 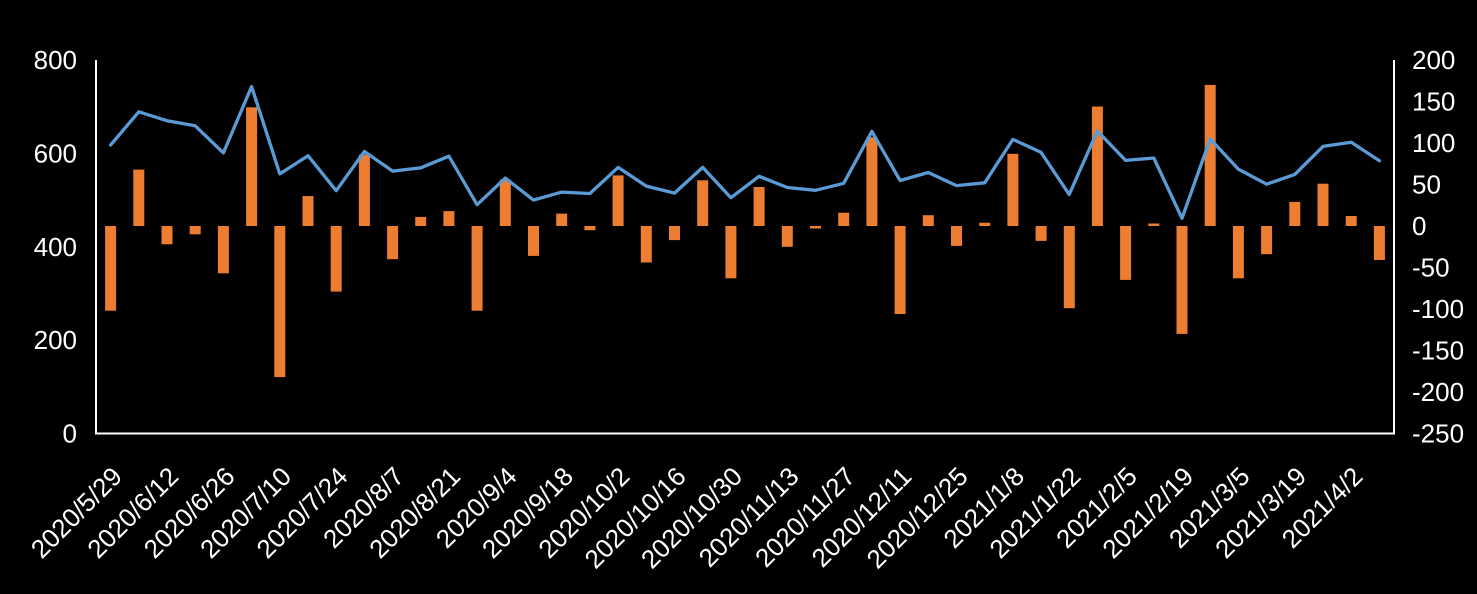 What do you see at coordinates (55, 153) in the screenshot?
I see `svg-text: 600` at bounding box center [55, 153].